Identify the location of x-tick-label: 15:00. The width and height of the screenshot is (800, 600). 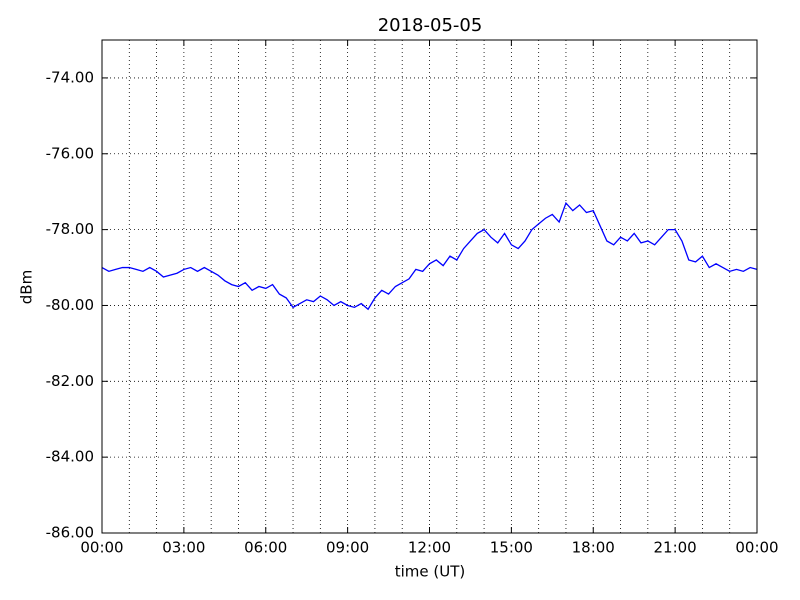
(511, 548).